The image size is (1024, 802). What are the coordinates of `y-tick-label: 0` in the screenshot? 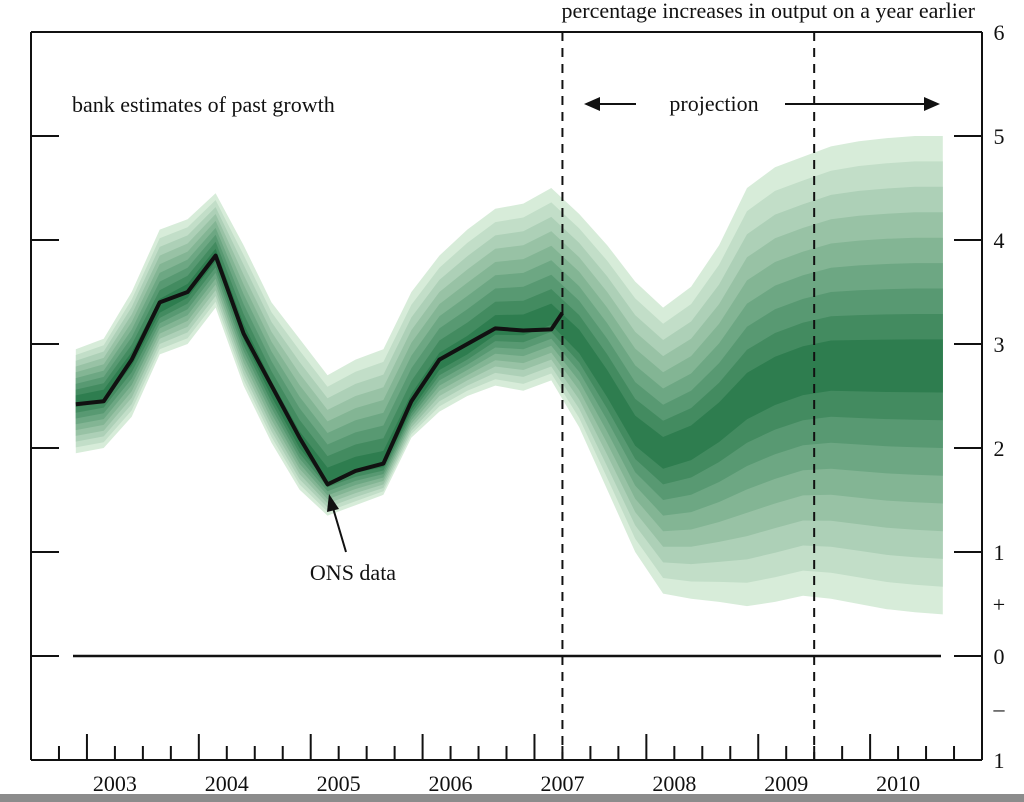 It's located at (999, 656).